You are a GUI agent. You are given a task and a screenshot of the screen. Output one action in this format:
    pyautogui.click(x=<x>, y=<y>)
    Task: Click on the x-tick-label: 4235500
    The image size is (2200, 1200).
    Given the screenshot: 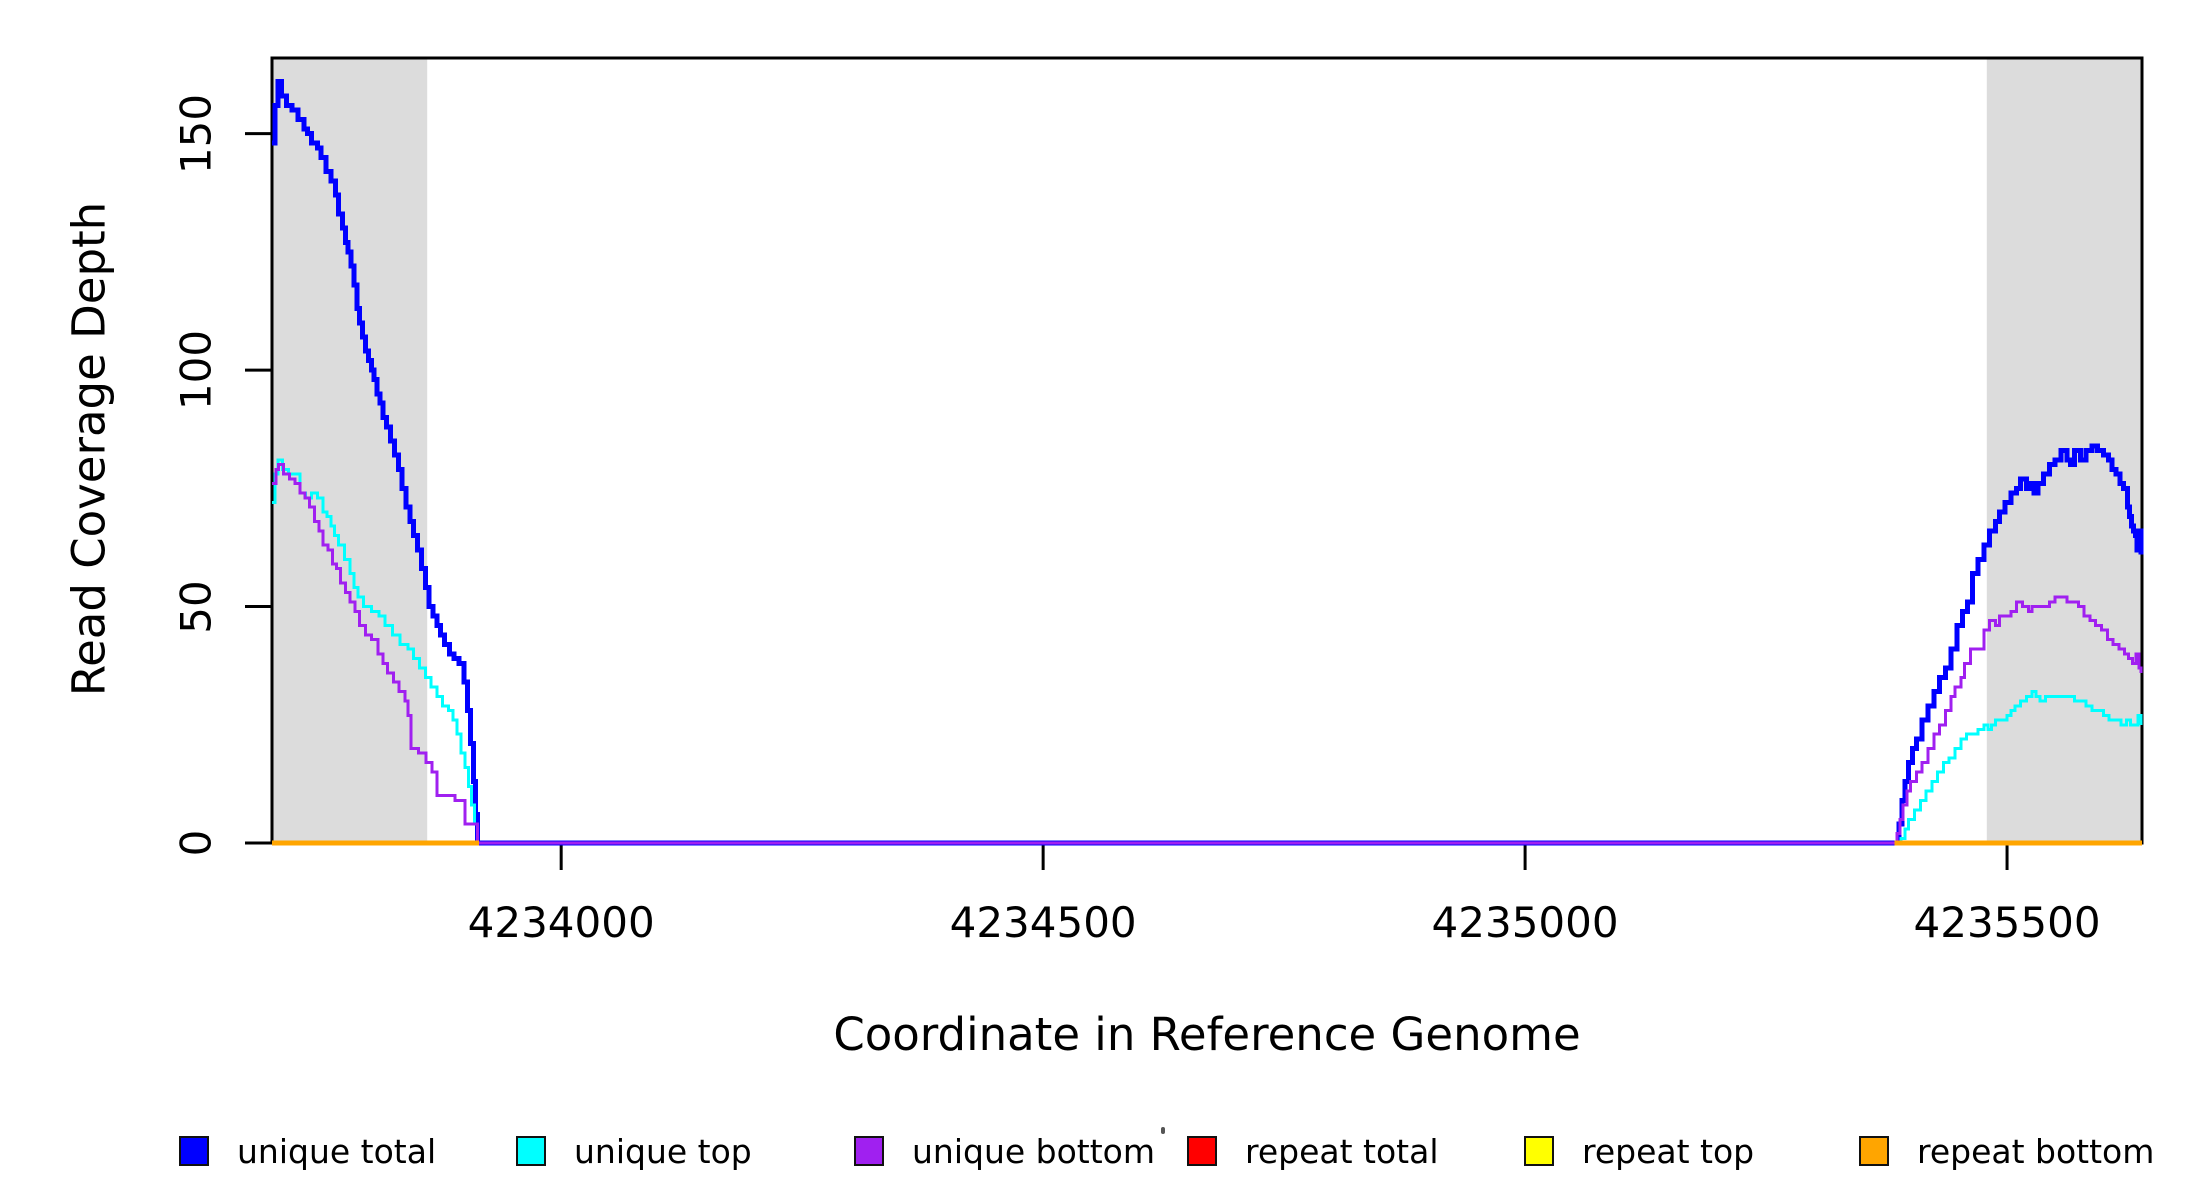 What is the action you would take?
    pyautogui.click(x=2007, y=922)
    